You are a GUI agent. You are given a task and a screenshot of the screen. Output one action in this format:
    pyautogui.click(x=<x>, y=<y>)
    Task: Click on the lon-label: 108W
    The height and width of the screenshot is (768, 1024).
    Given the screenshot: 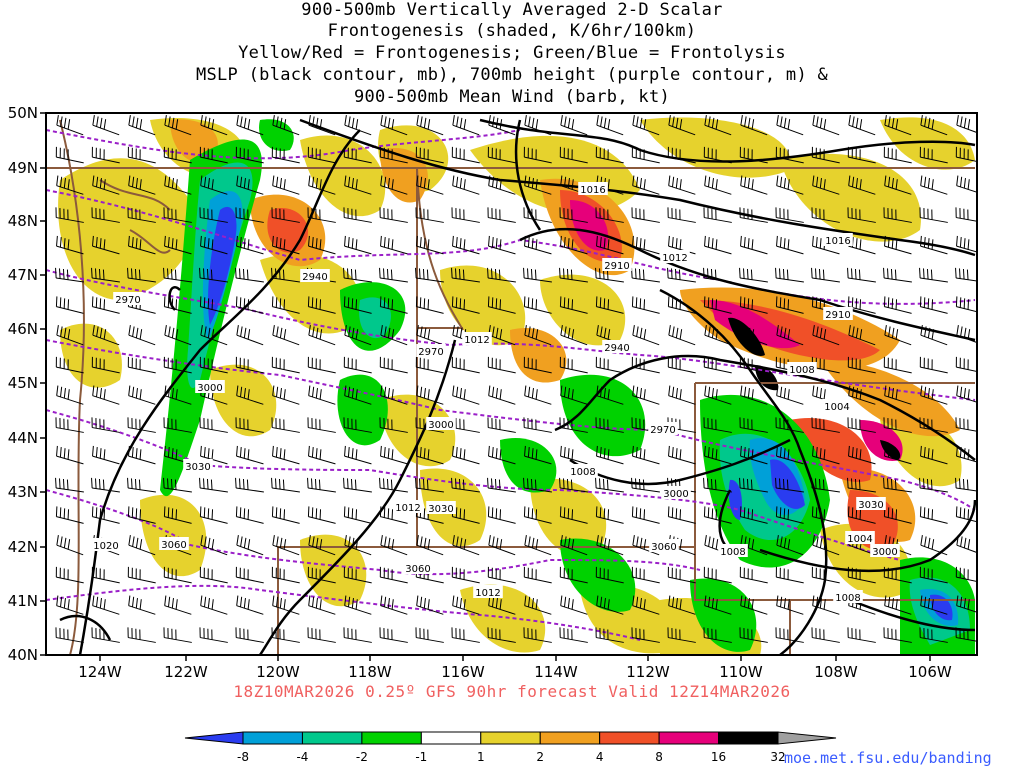 What is the action you would take?
    pyautogui.click(x=836, y=672)
    